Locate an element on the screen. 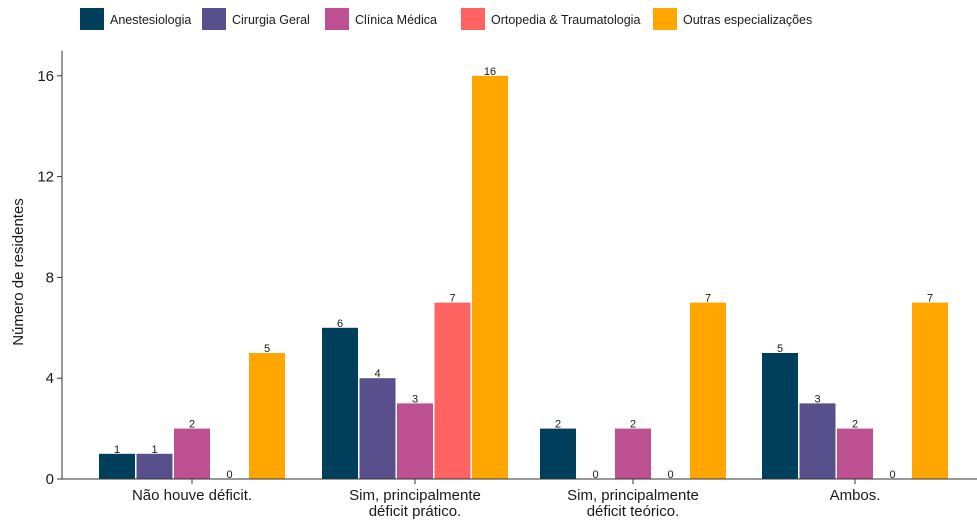 This screenshot has width=977, height=525. data-label: 4 is located at coordinates (377, 374).